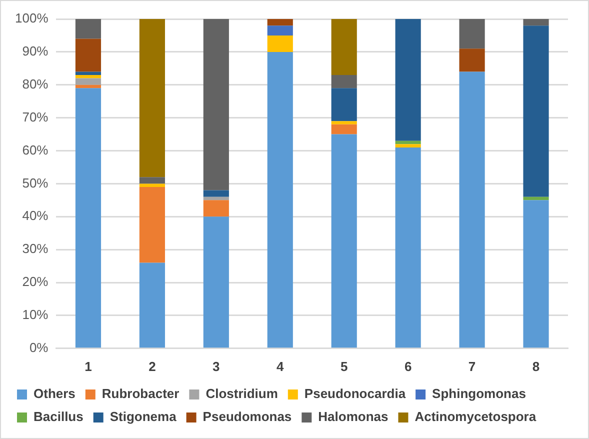  Describe the element at coordinates (35, 314) in the screenshot. I see `y-tick-label: 10%` at that location.